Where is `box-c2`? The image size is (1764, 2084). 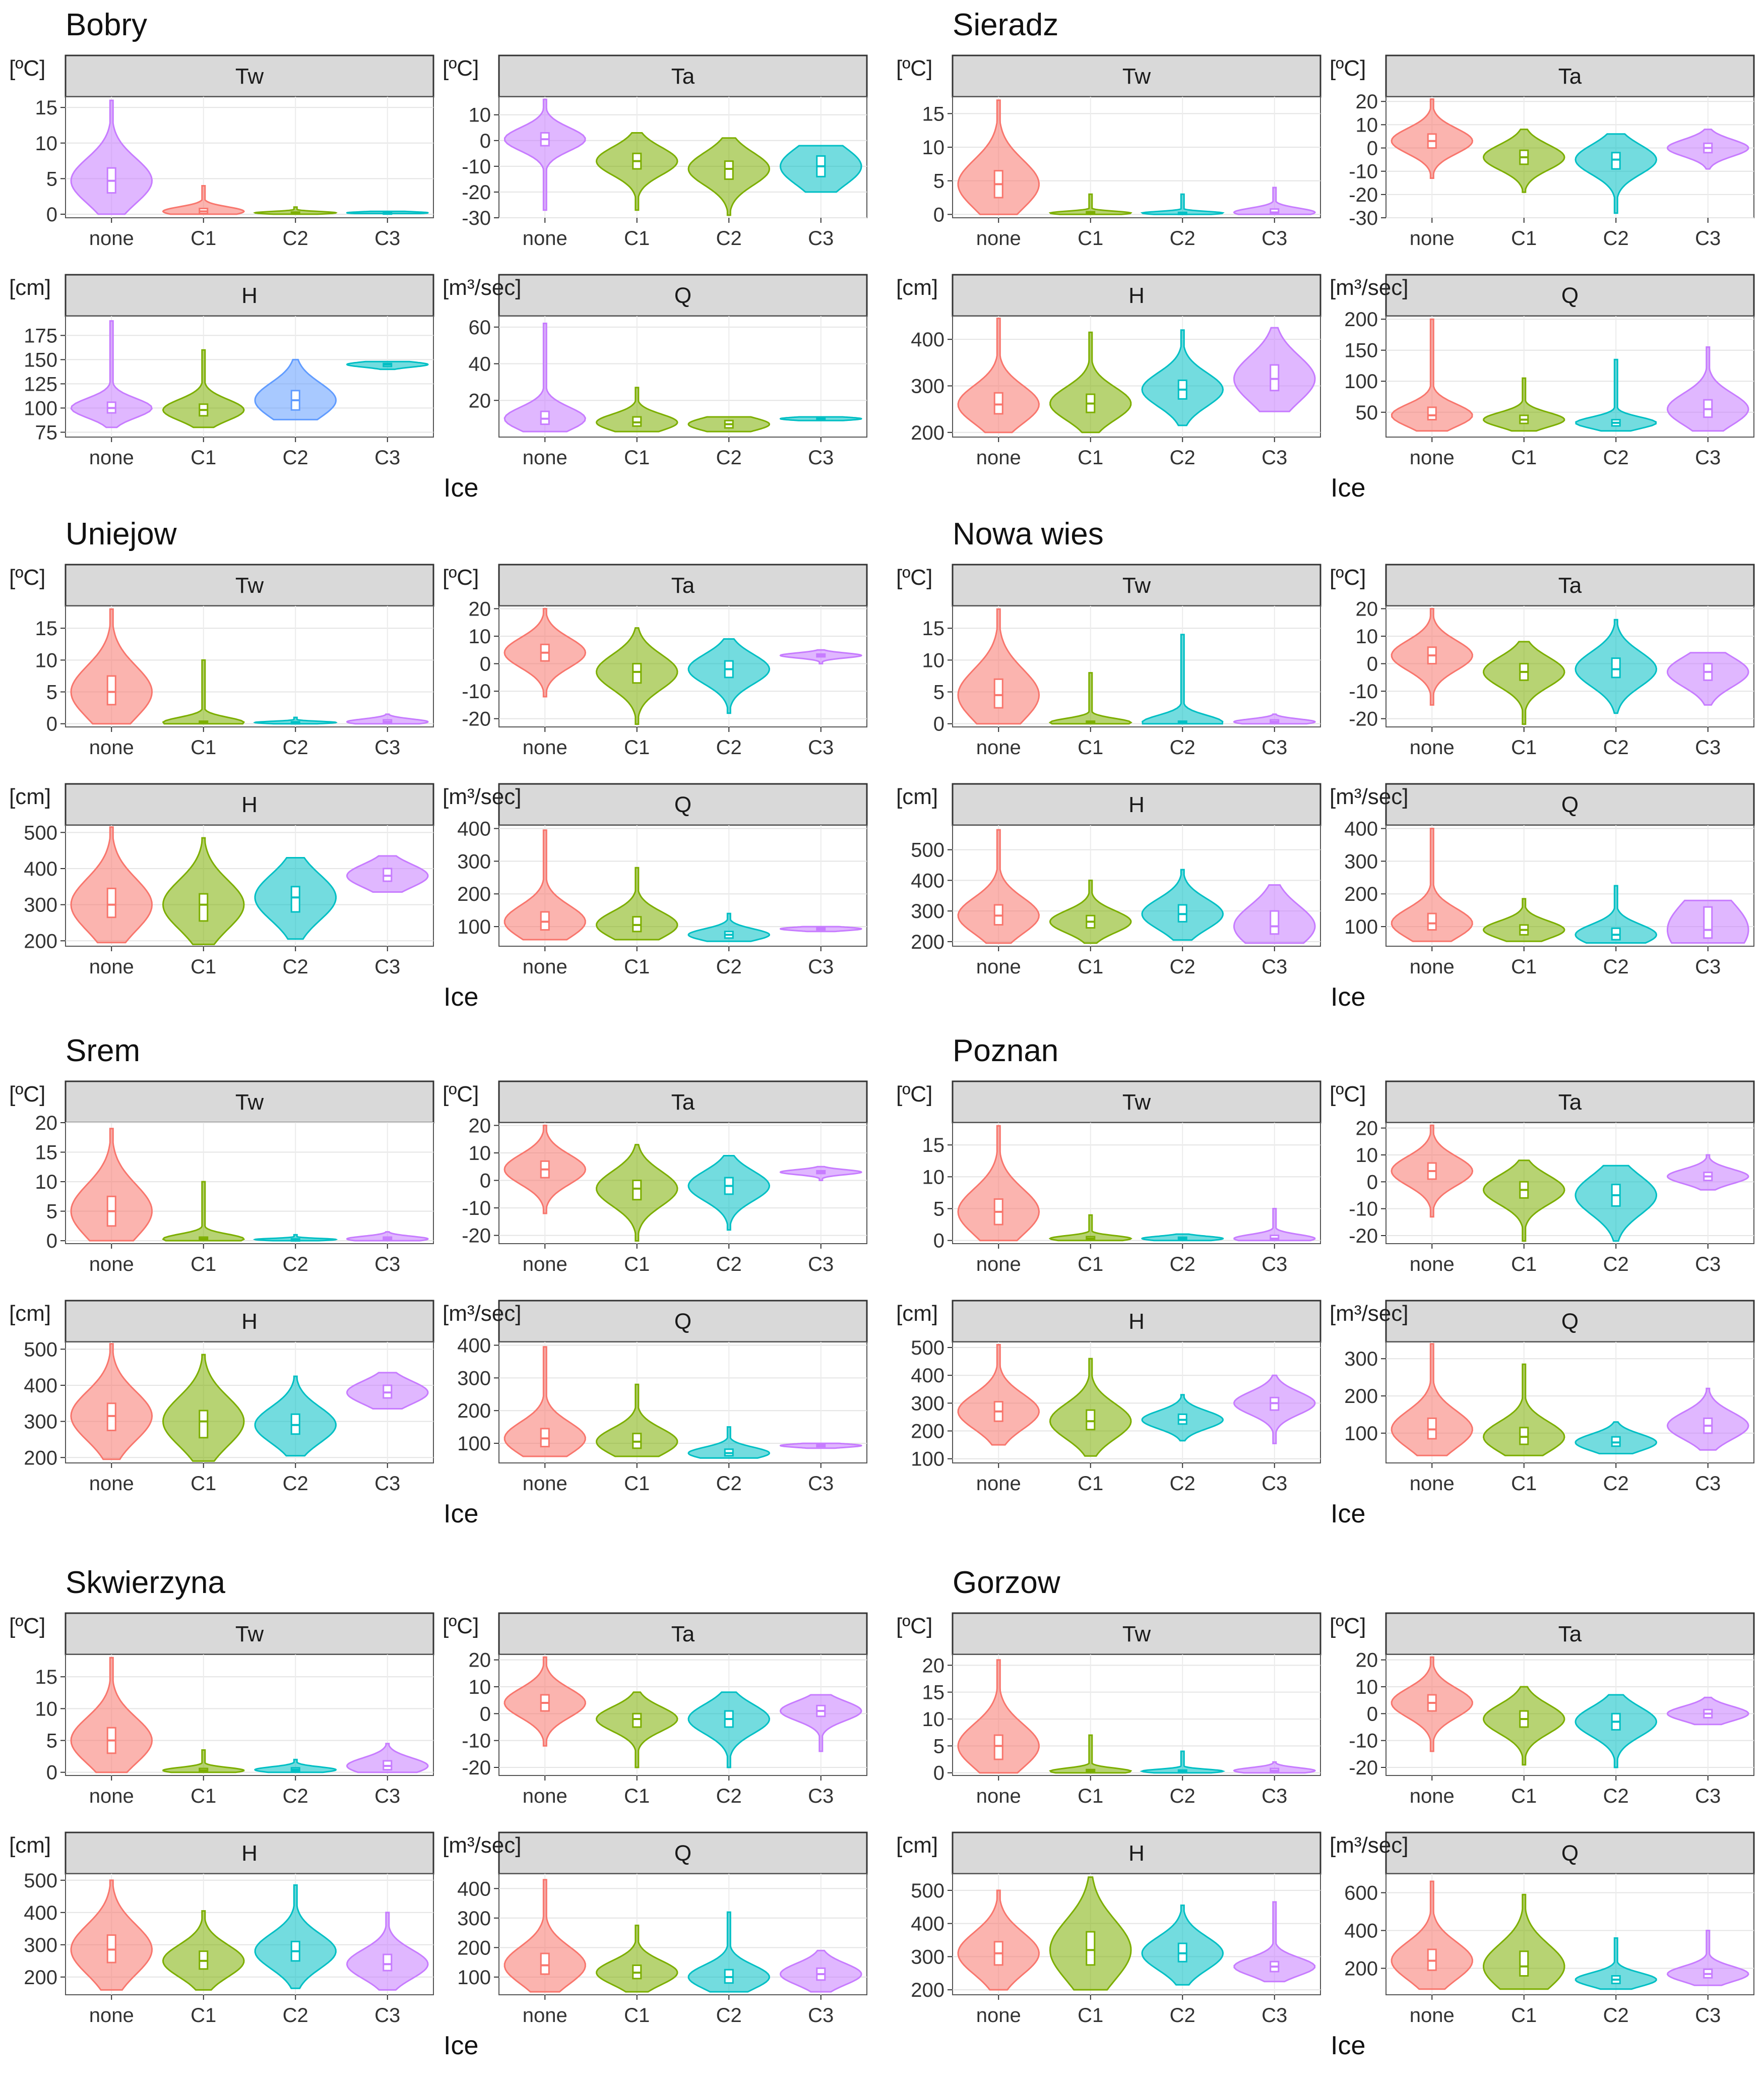
box-c2 is located at coordinates (1616, 668).